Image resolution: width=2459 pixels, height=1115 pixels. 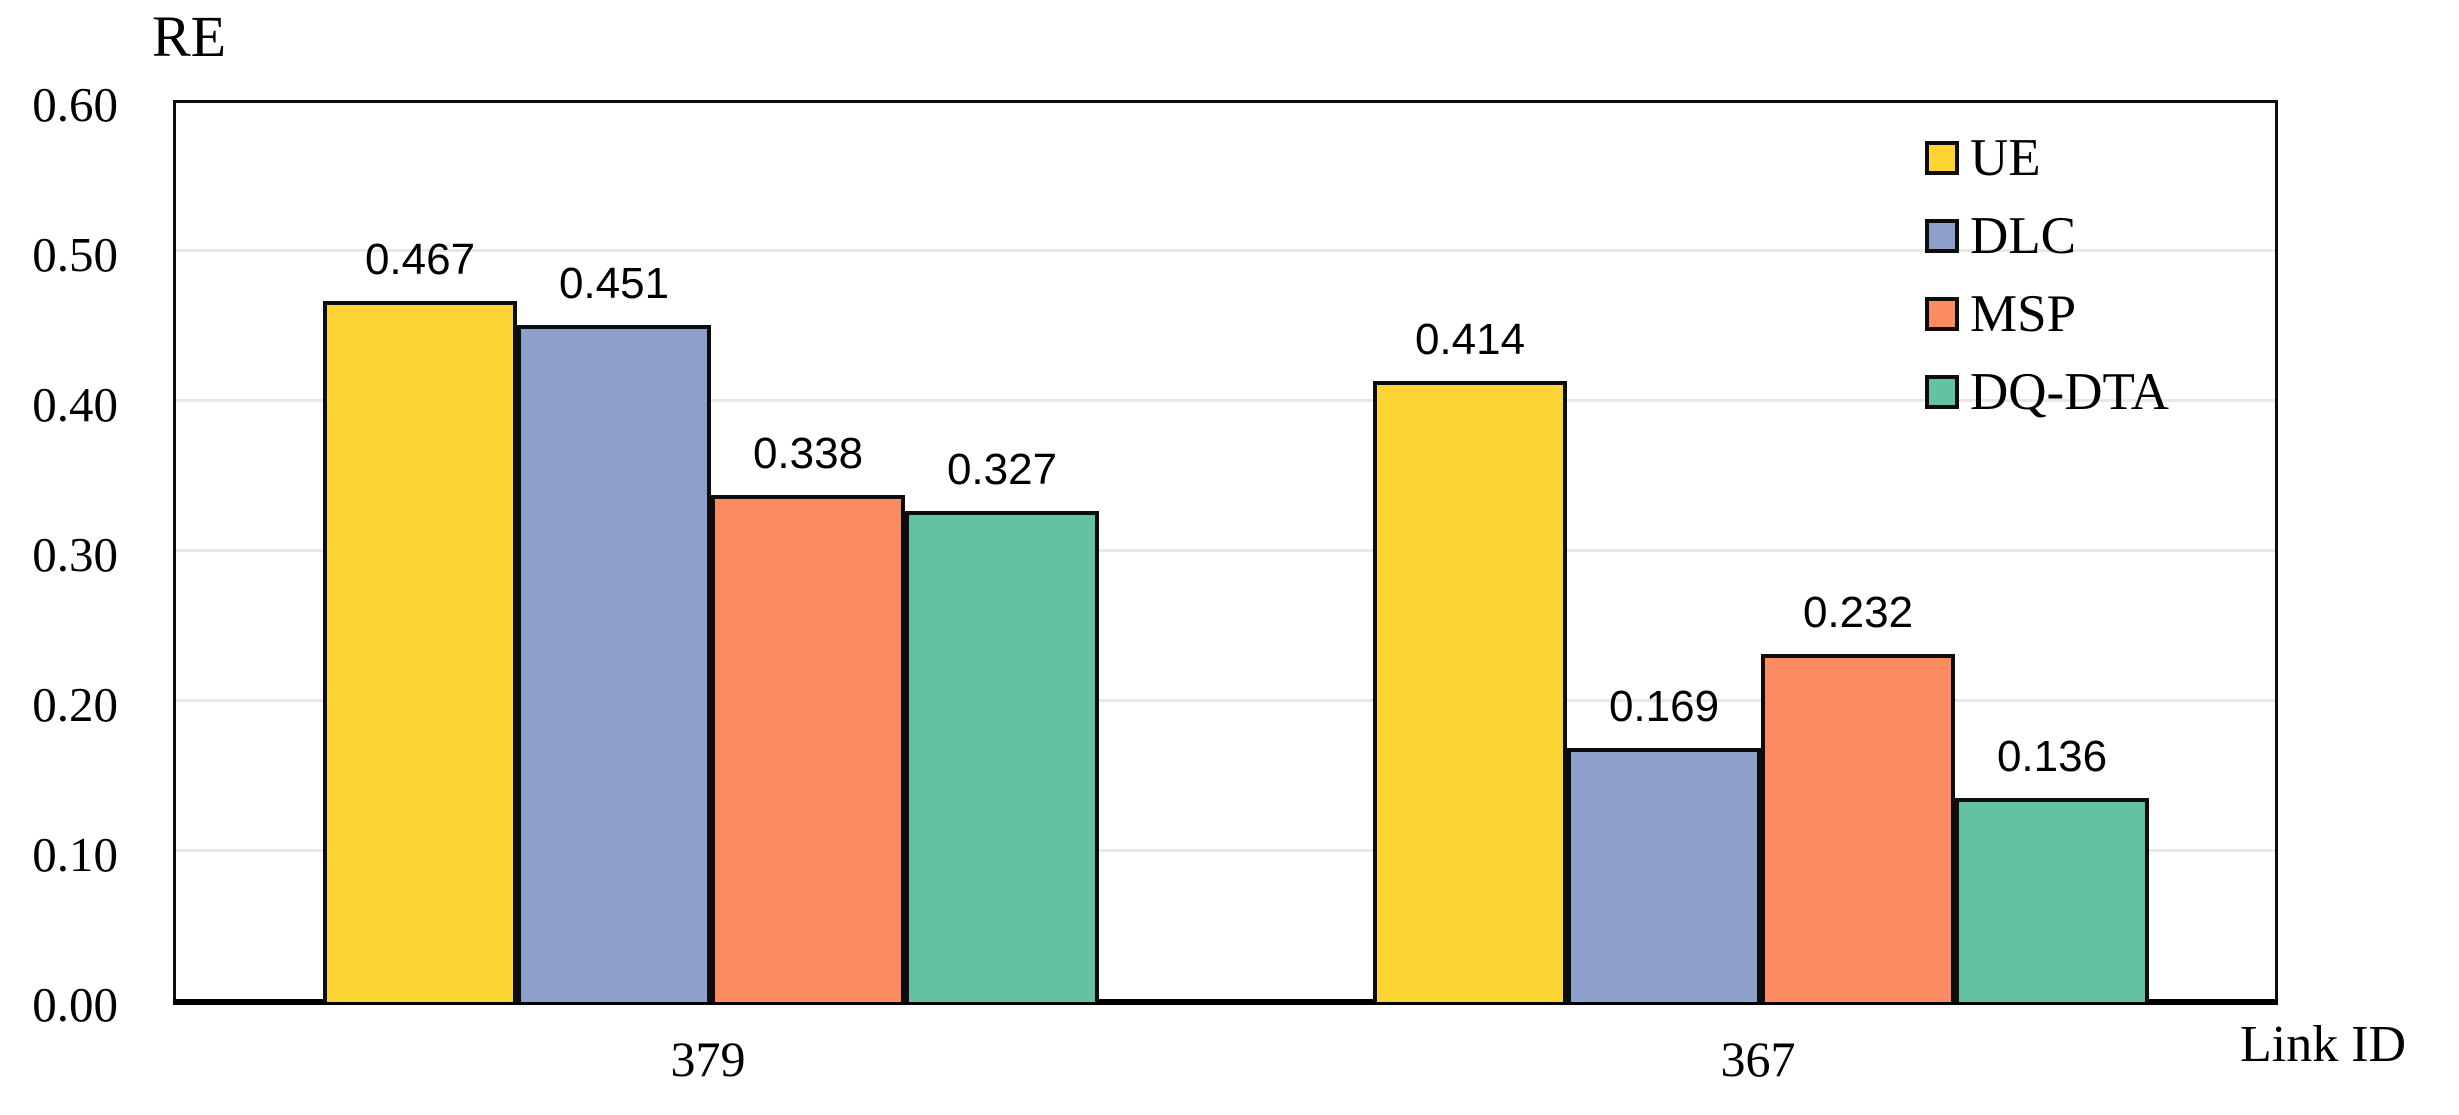 What do you see at coordinates (1002, 469) in the screenshot?
I see `bar-value-label: 0.327` at bounding box center [1002, 469].